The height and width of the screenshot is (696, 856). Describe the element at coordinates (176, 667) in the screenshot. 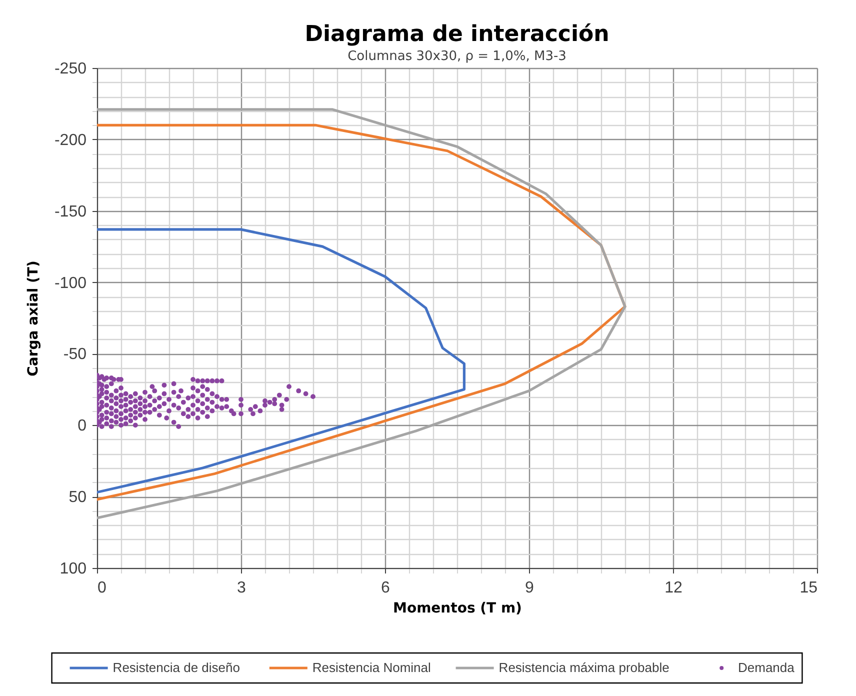

I see `legend-label: Resistencia de diseño` at that location.